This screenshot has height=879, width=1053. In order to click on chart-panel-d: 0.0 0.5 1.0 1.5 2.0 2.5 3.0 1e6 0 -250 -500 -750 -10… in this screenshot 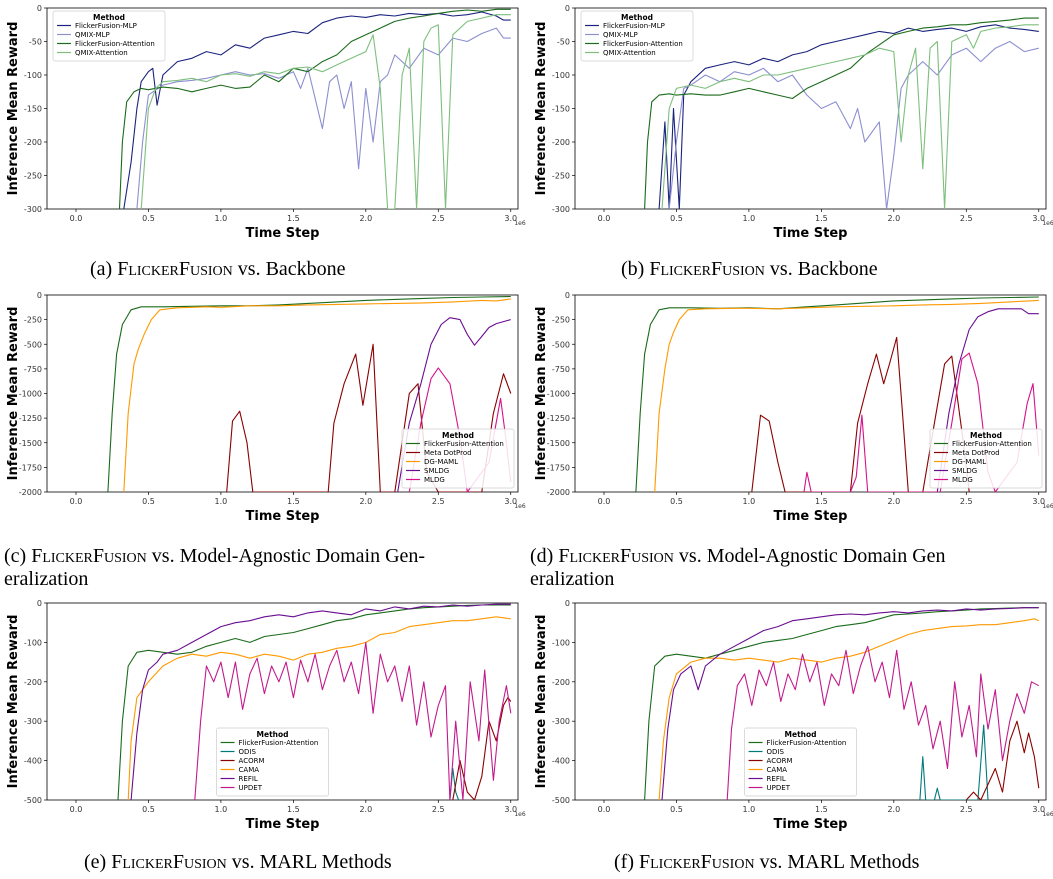, I will do `click(790, 405)`.